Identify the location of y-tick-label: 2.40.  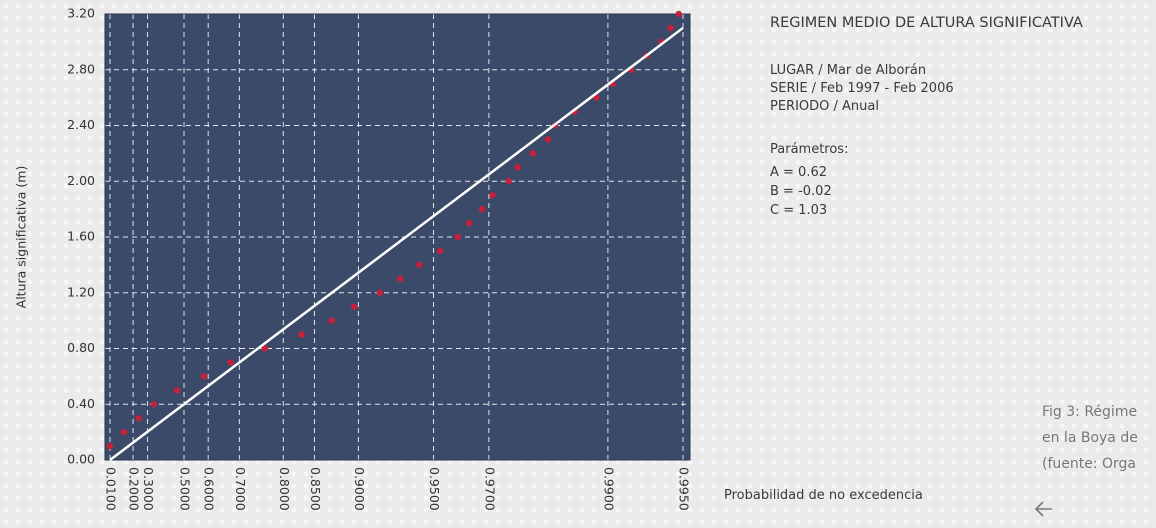
(81, 124).